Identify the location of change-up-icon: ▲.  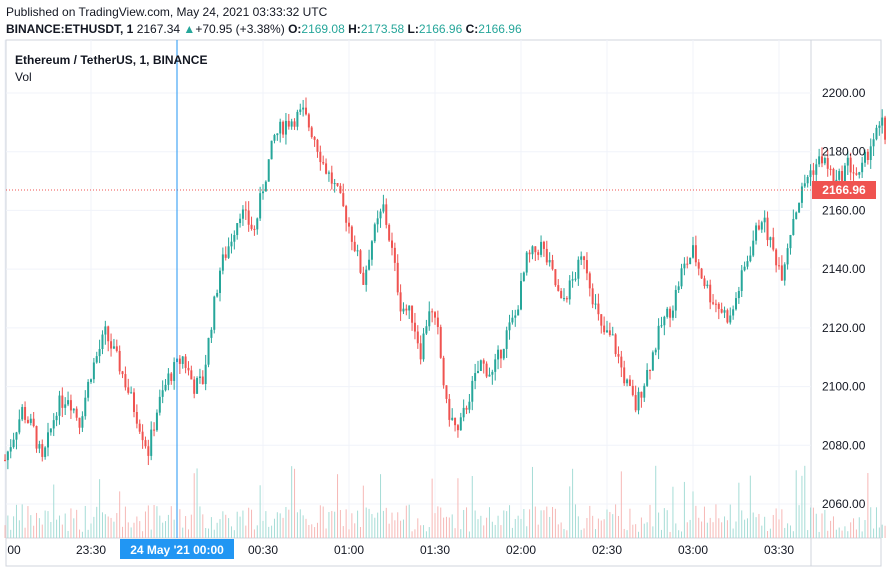
(189, 29).